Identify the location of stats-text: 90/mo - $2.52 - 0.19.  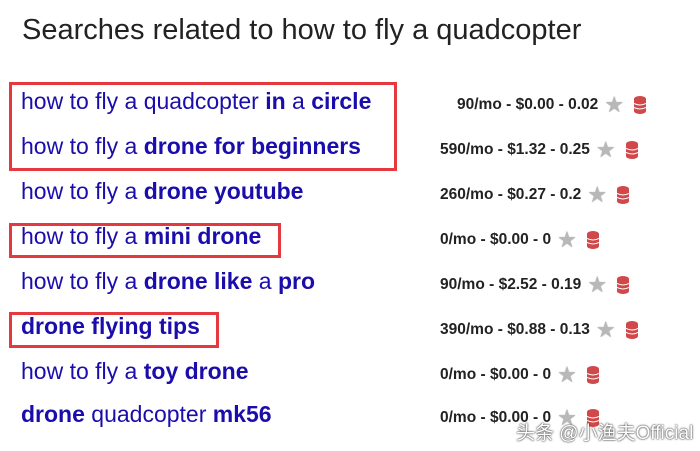
(511, 284).